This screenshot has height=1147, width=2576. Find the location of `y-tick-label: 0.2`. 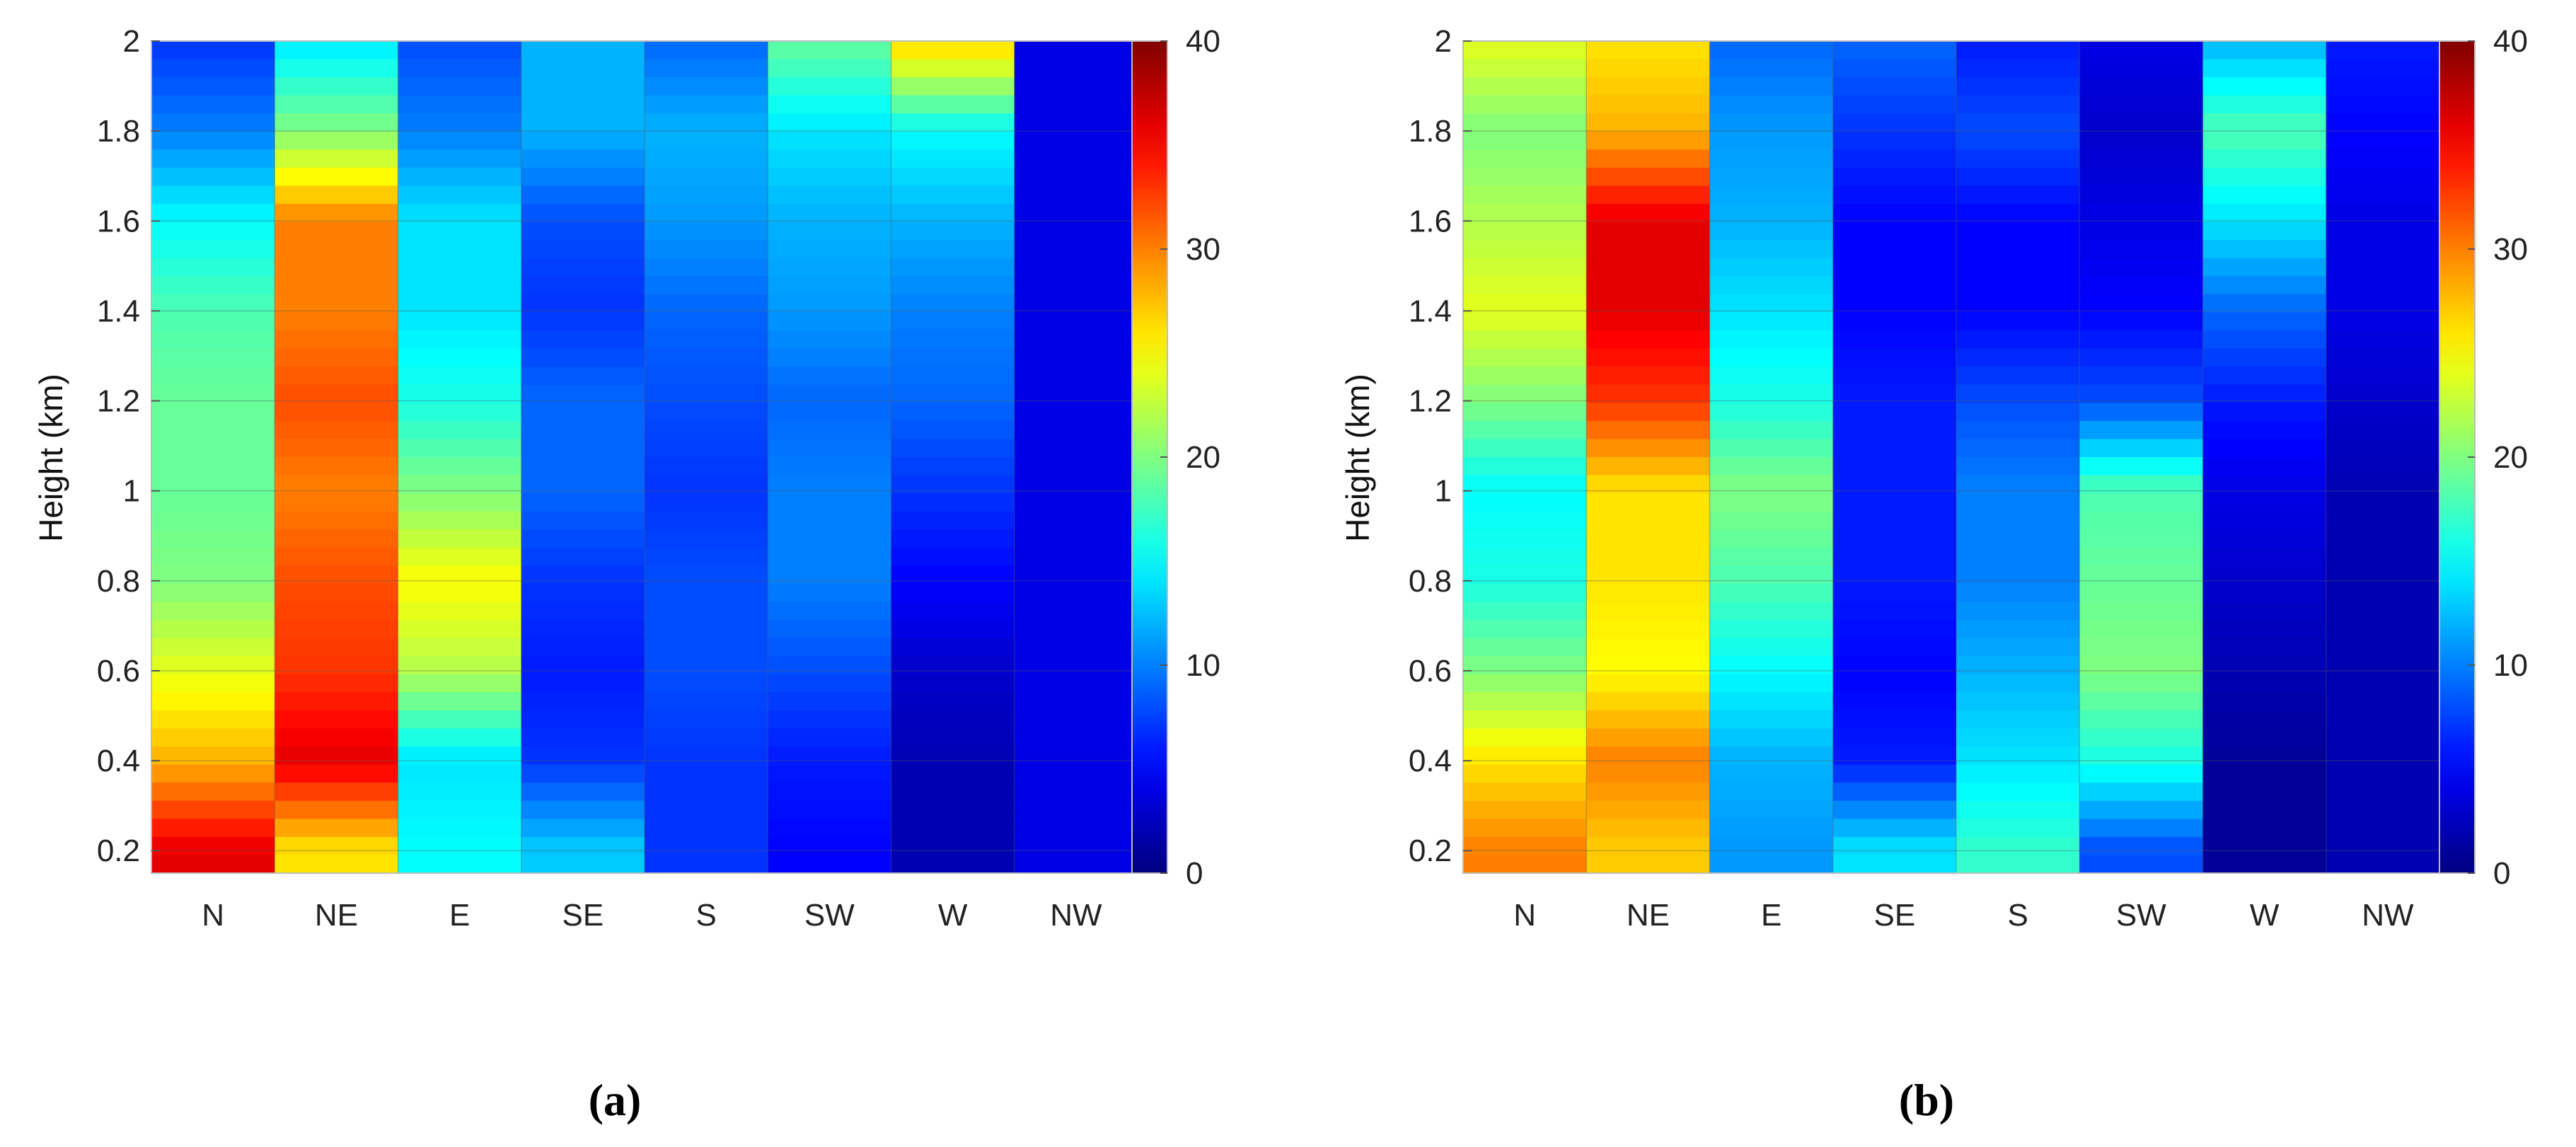

y-tick-label: 0.2 is located at coordinates (118, 851).